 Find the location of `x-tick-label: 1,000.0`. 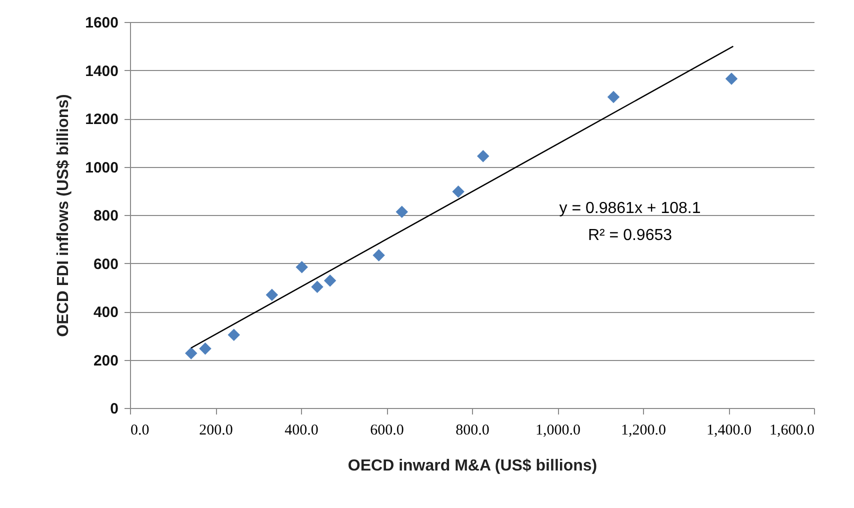

x-tick-label: 1,000.0 is located at coordinates (558, 430).